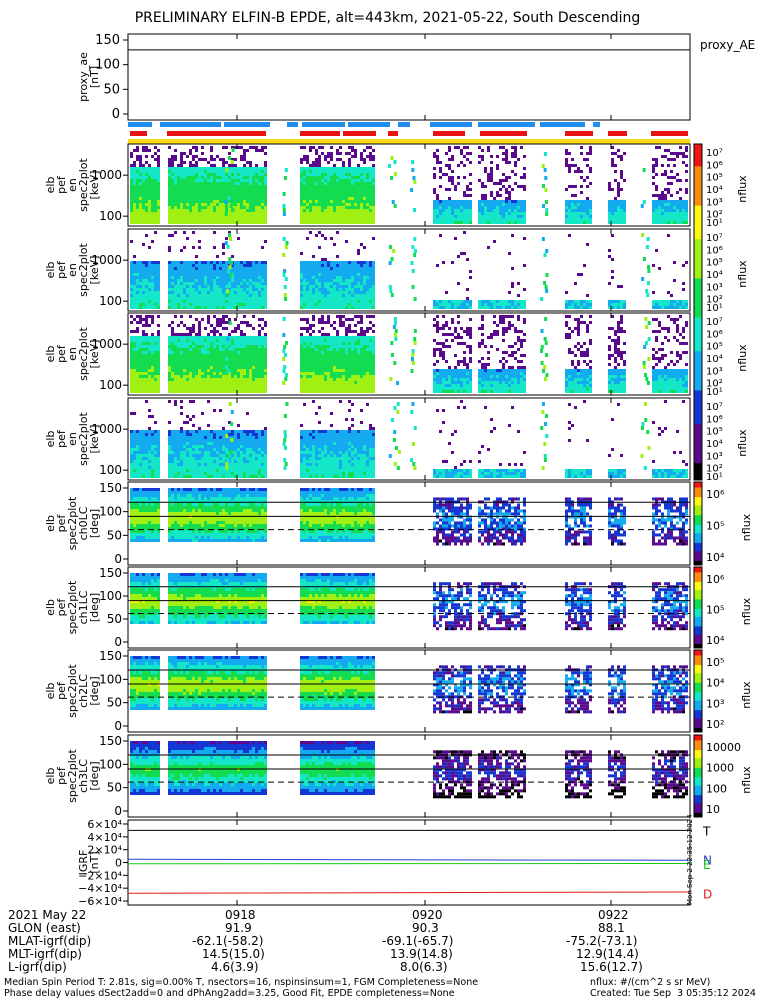 The image size is (775, 1000). What do you see at coordinates (107, 65) in the screenshot?
I see `ytick-label: 100` at bounding box center [107, 65].